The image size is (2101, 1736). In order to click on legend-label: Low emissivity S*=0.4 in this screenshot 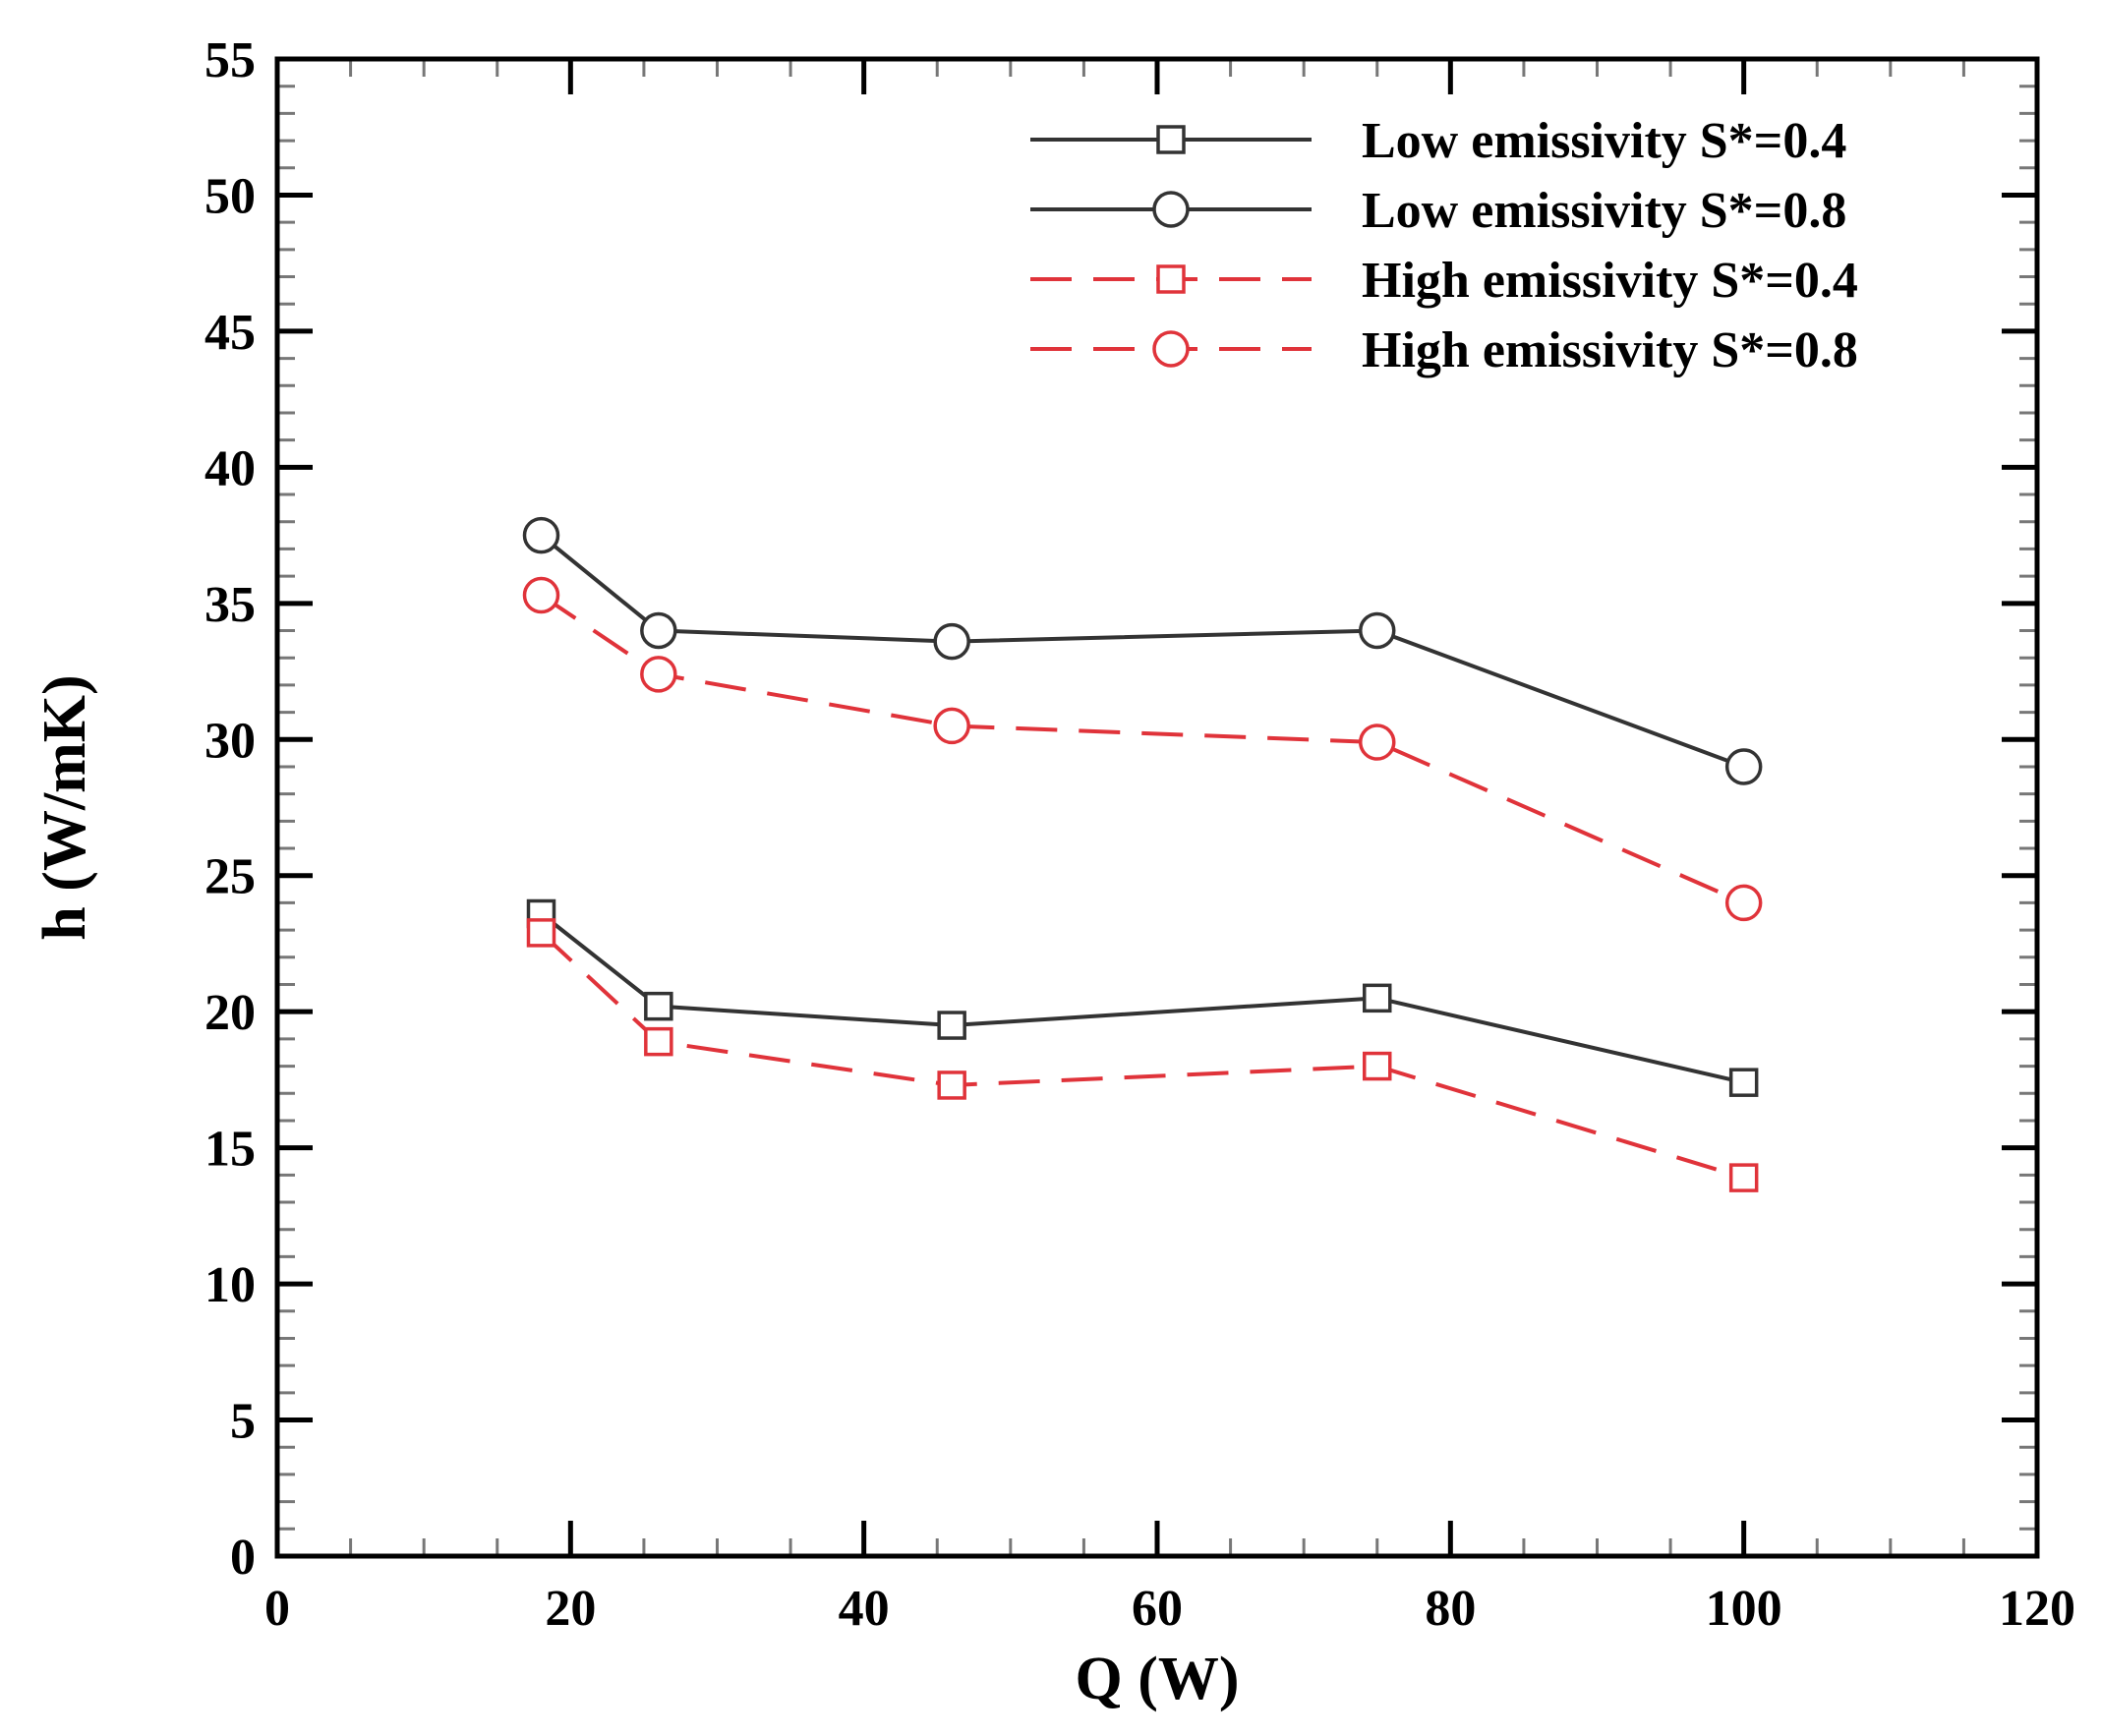, I will do `click(1604, 141)`.